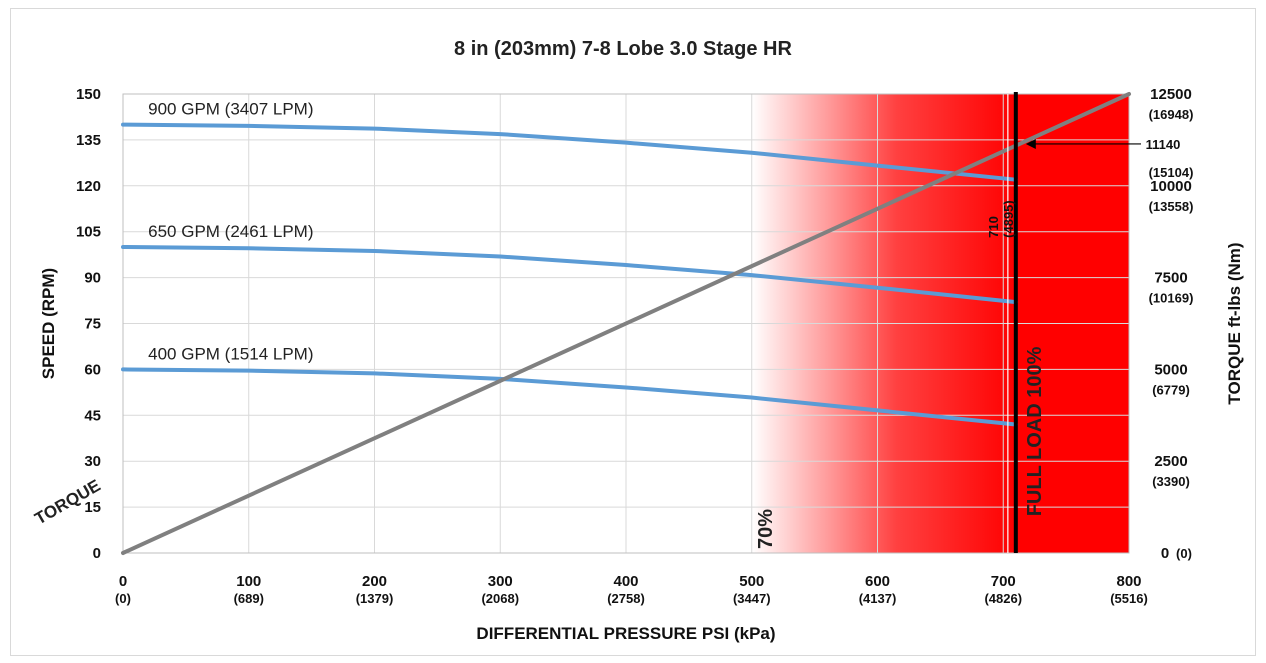 Image resolution: width=1266 pixels, height=663 pixels. I want to click on x-tick-sub: (4826), so click(1003, 598).